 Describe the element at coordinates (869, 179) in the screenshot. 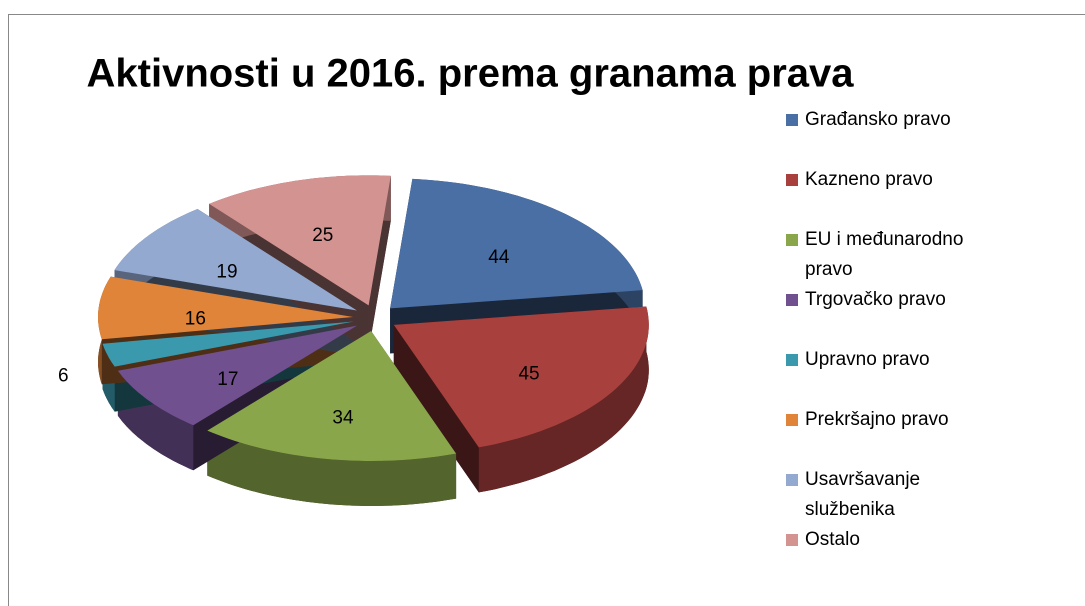

I see `legend-label: Kazneno pravo` at that location.